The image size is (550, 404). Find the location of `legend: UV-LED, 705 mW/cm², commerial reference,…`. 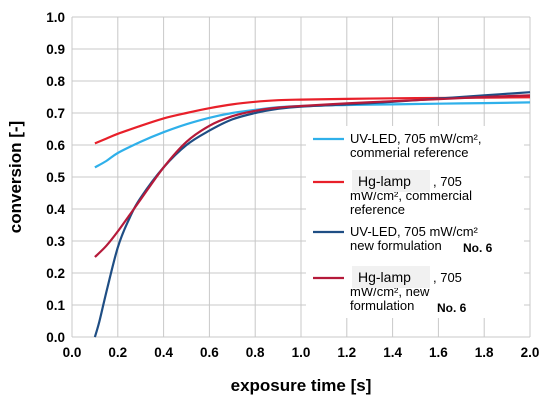

legend: UV-LED, 705 mW/cm², commerial reference,… is located at coordinates (403, 223).